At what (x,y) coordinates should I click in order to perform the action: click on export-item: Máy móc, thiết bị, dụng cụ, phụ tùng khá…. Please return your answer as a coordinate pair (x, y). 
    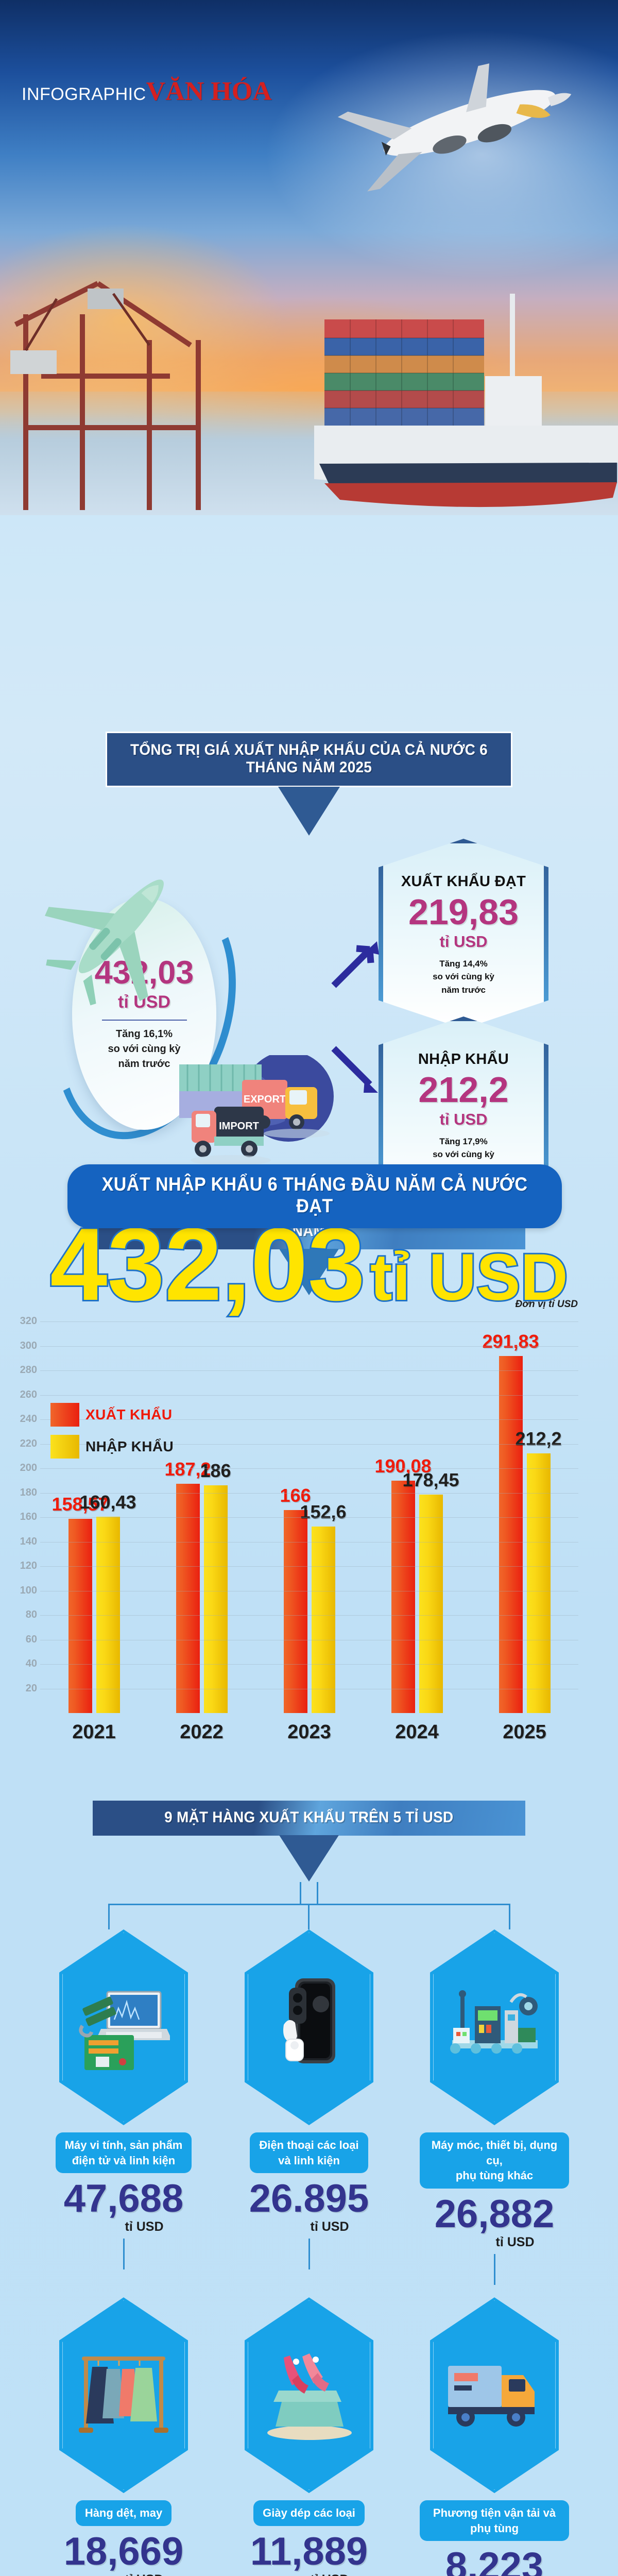
    Looking at the image, I should click on (494, 2109).